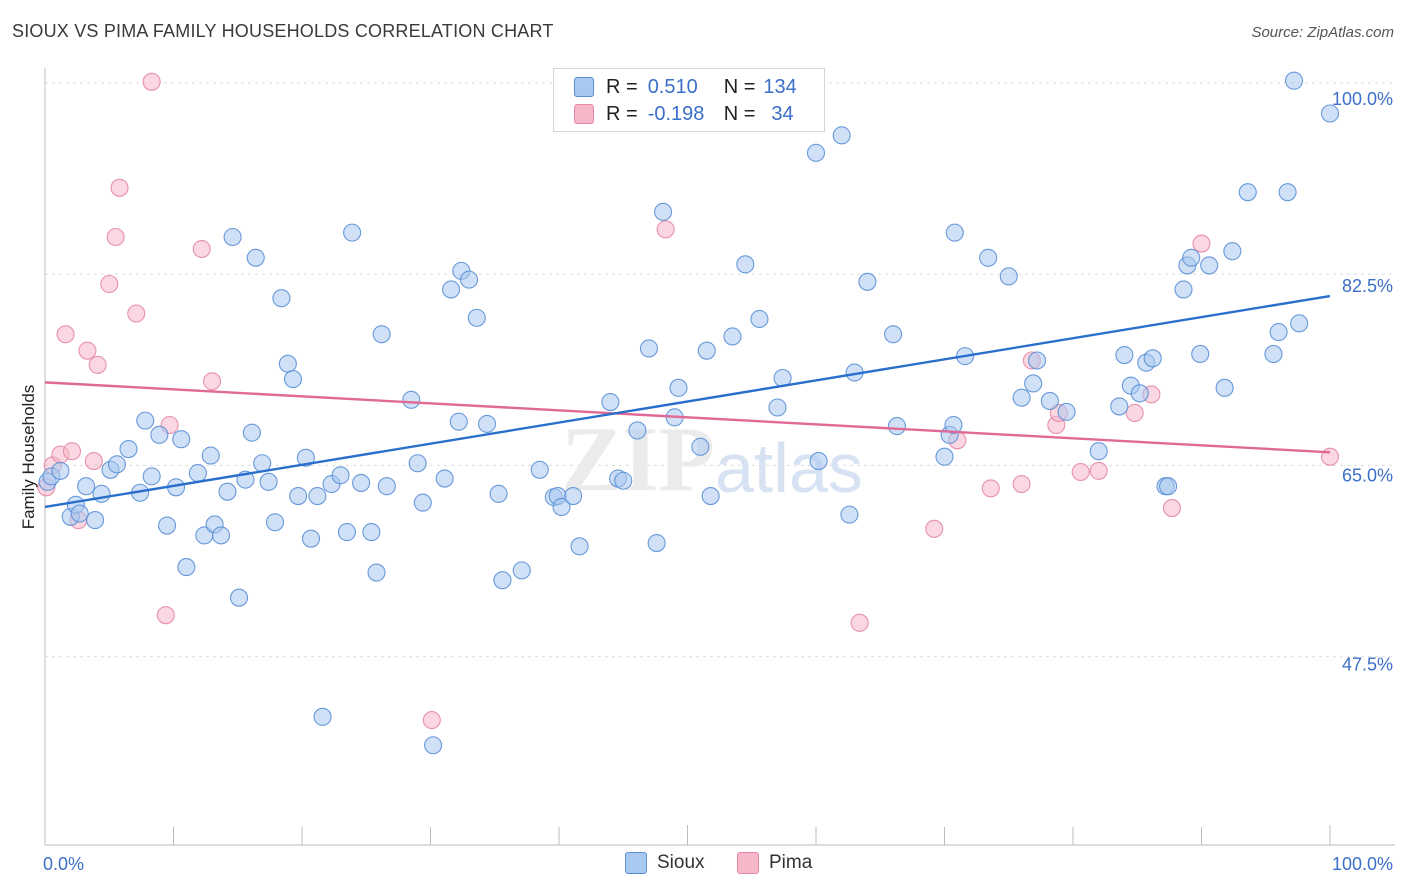  What do you see at coordinates (622, 86) in the screenshot?
I see `legend-r-label: R =` at bounding box center [622, 86].